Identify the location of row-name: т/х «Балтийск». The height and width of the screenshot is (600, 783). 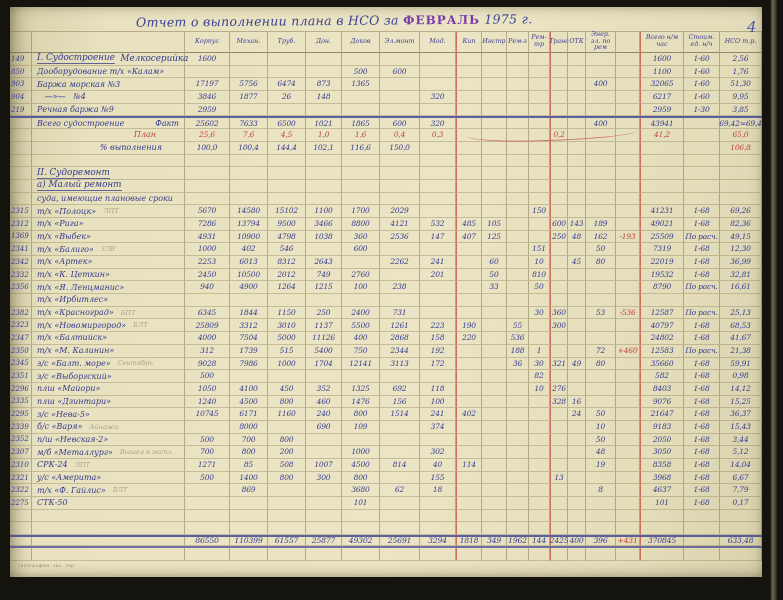
(108, 338).